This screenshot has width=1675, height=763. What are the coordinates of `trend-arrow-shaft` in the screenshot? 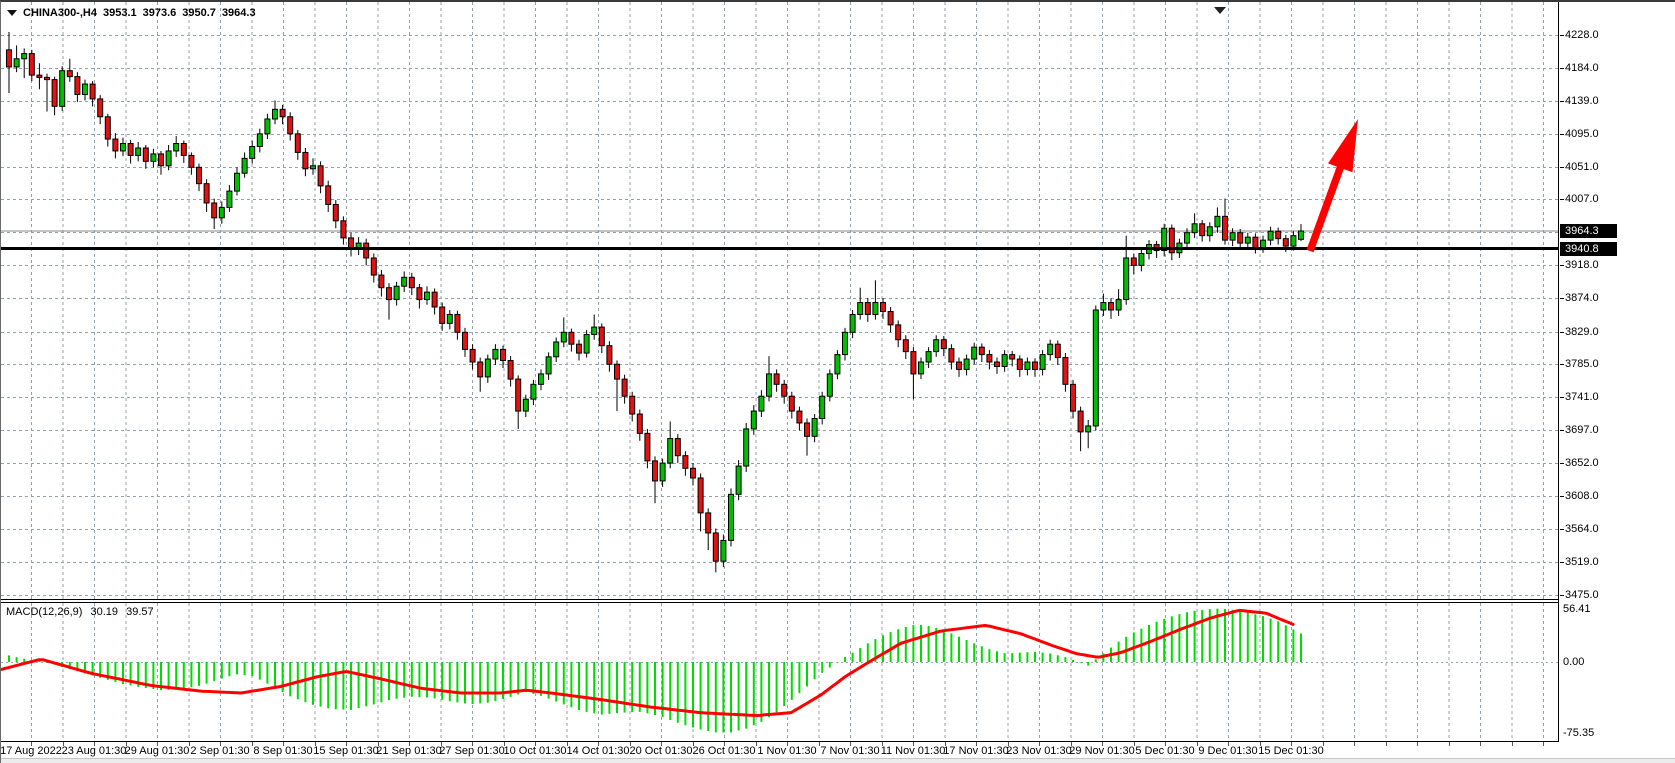 It's located at (1326, 206).